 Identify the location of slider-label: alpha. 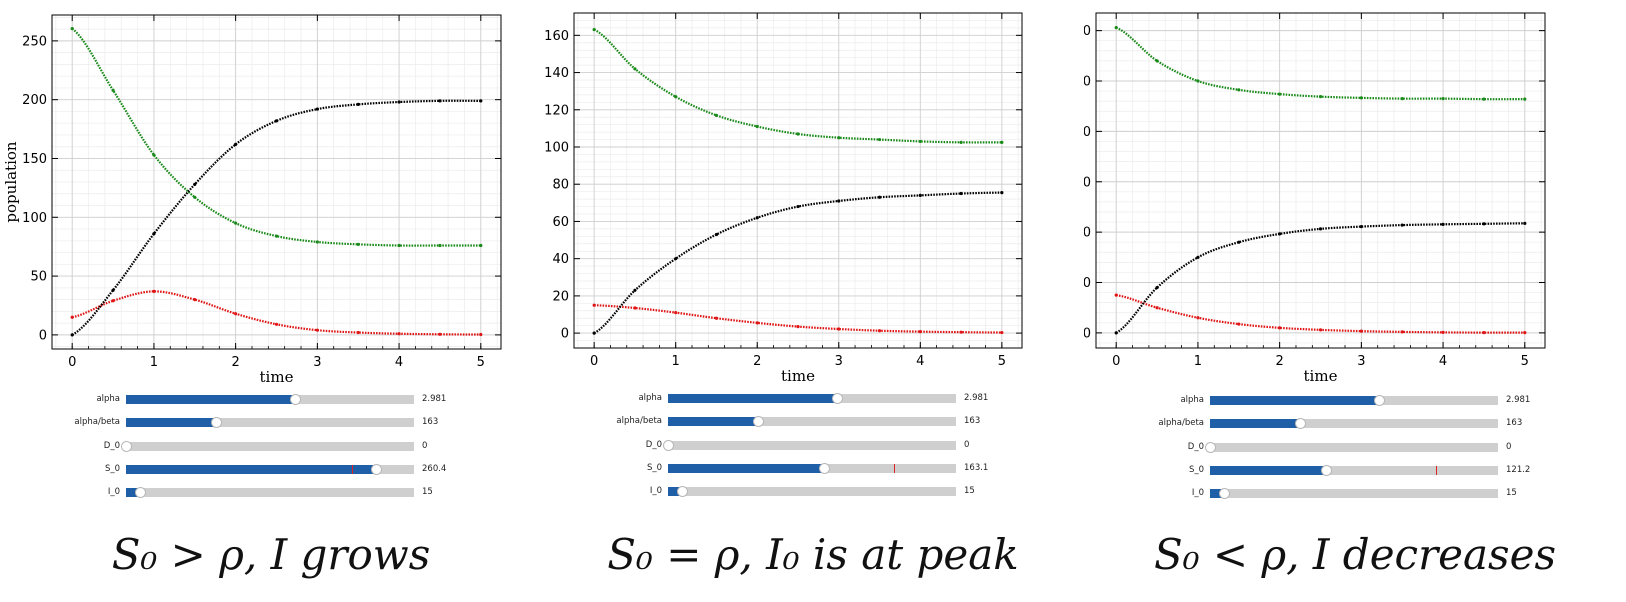
(650, 398).